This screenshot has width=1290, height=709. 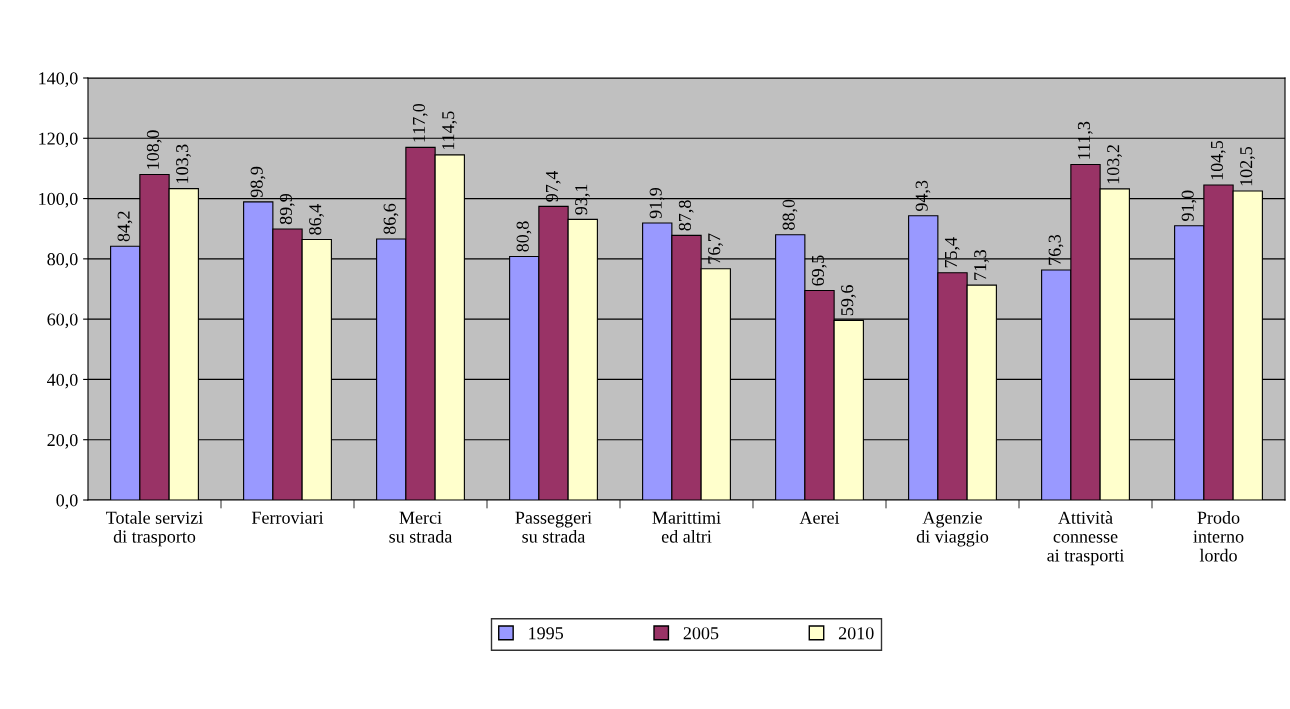 I want to click on data-label: 111,3, so click(x=1085, y=140).